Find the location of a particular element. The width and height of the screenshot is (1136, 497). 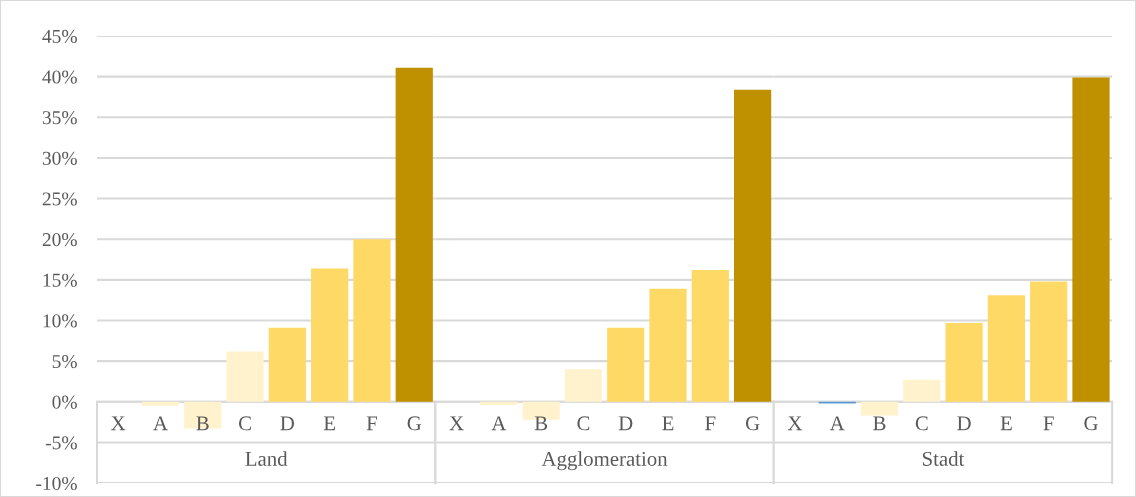

y-tick-label: 5% is located at coordinates (64, 361).